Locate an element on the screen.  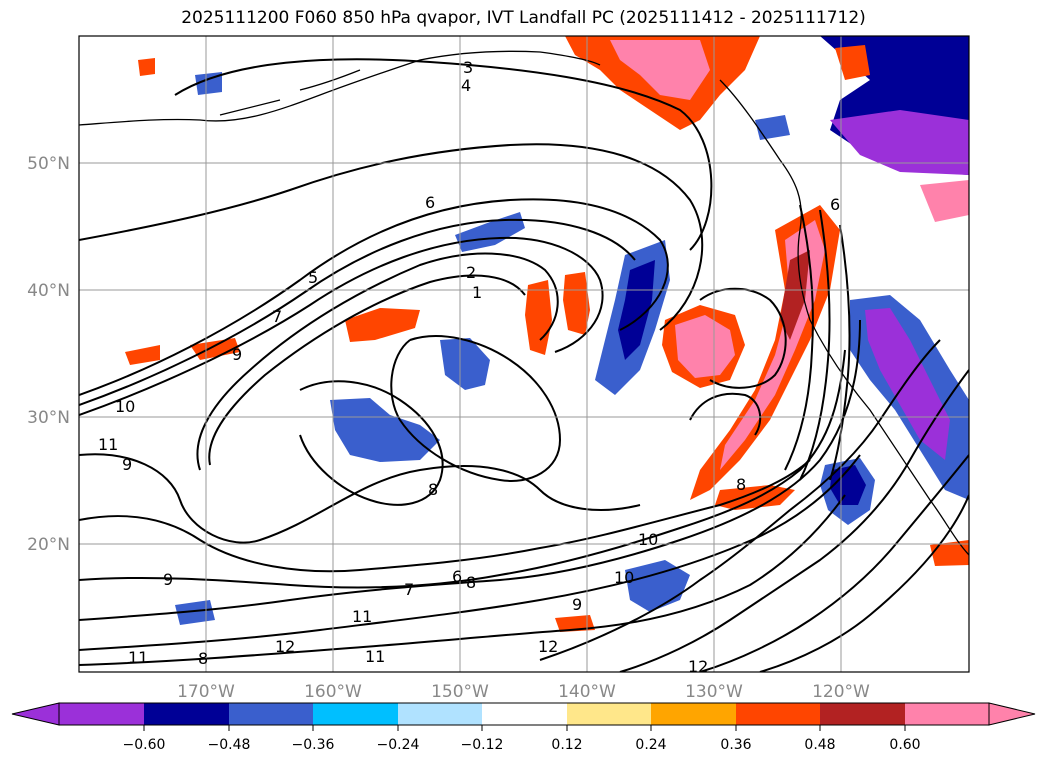
colorbar-label: 0.60 is located at coordinates (904, 745).